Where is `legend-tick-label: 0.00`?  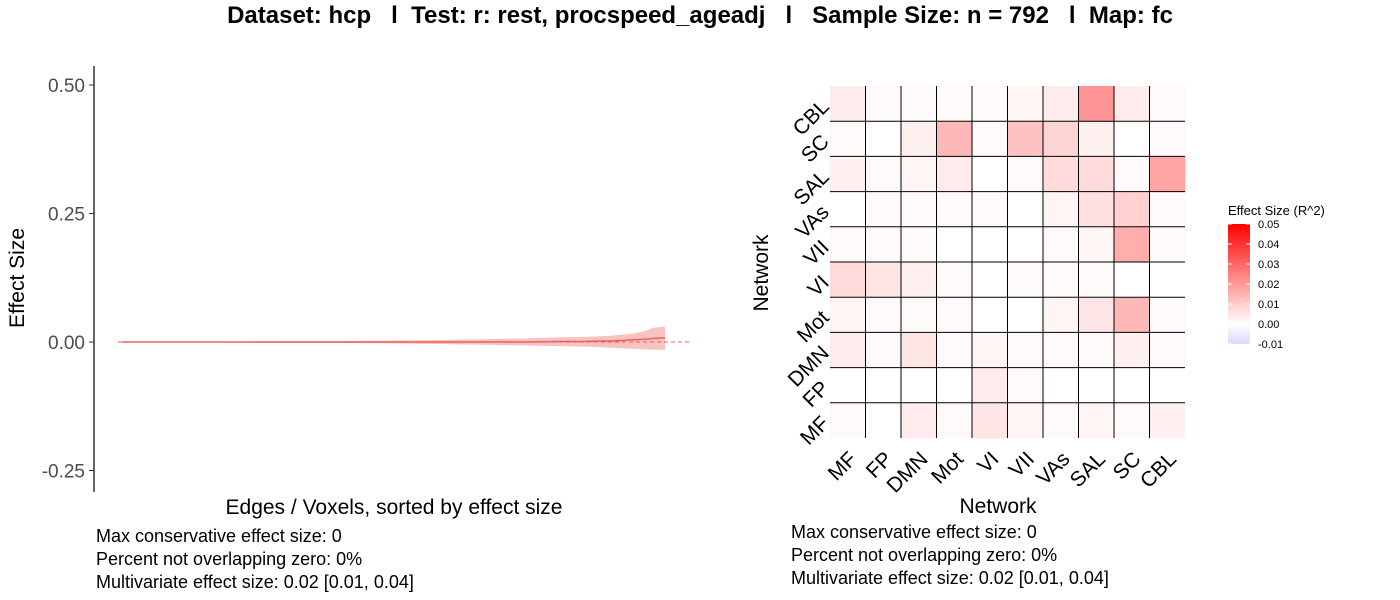 legend-tick-label: 0.00 is located at coordinates (1268, 325).